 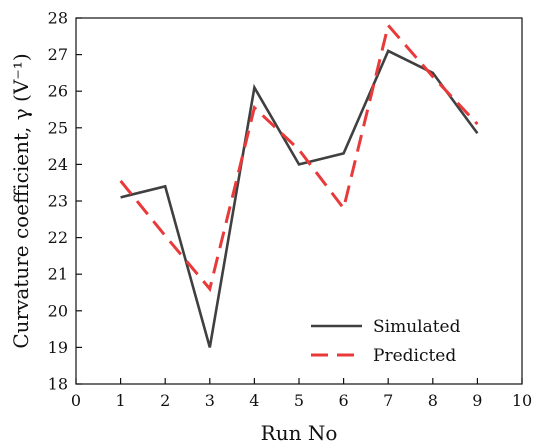 I want to click on y-tick-label: 27, so click(x=58, y=54).